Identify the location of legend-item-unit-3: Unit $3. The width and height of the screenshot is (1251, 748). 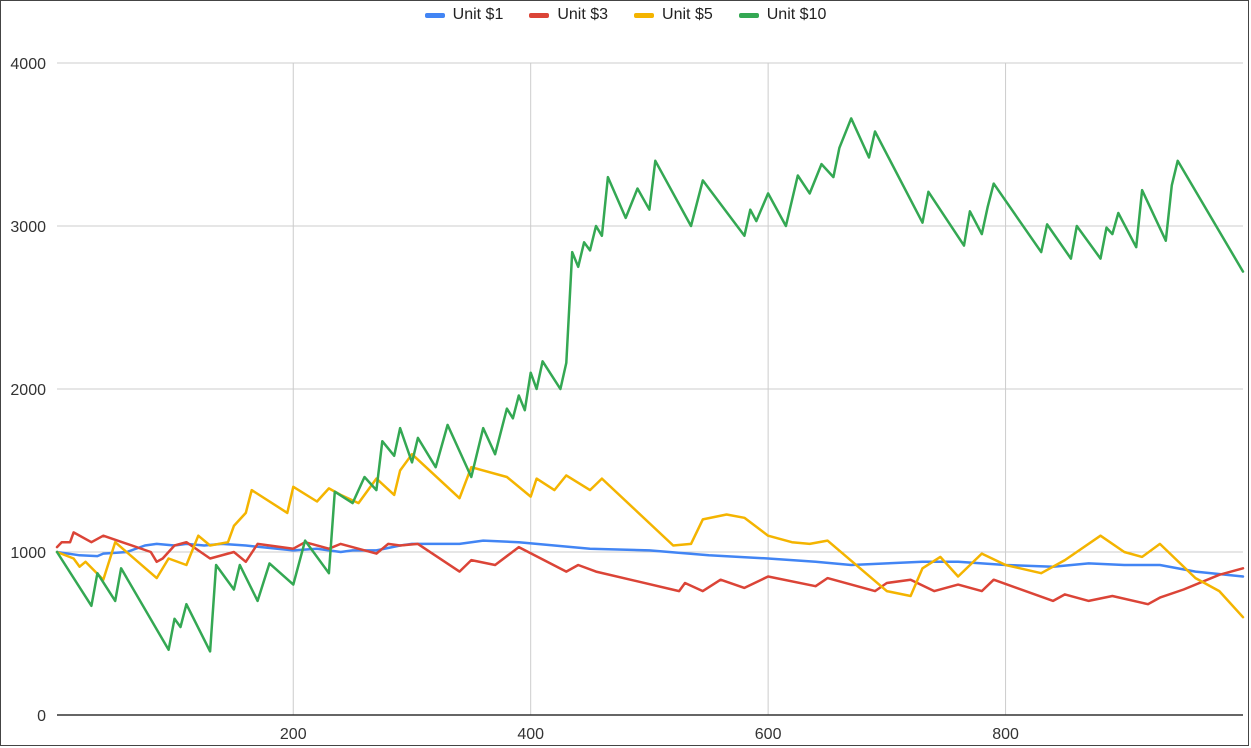
(568, 15).